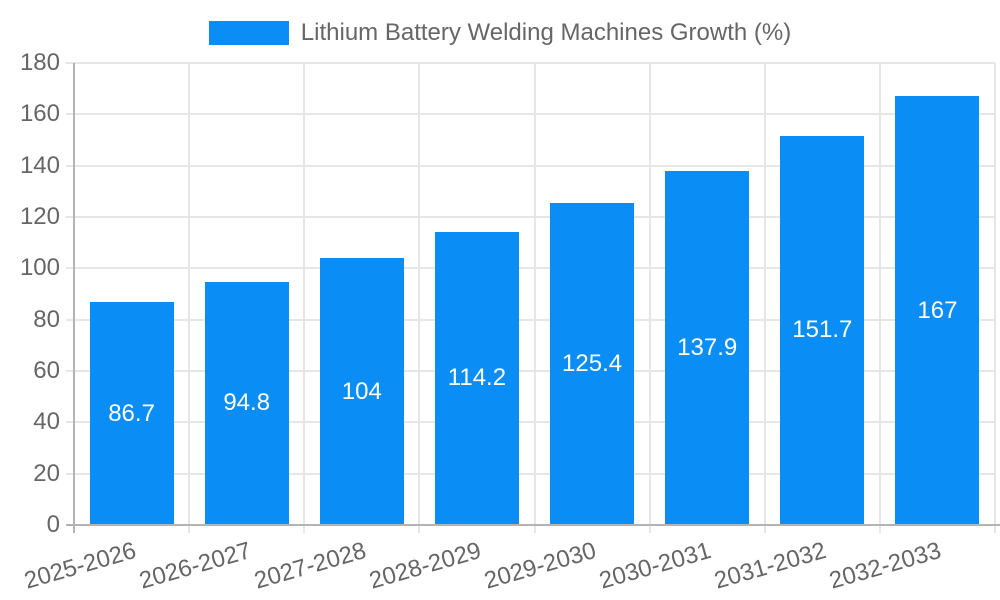  I want to click on y-axis-line, so click(74, 298).